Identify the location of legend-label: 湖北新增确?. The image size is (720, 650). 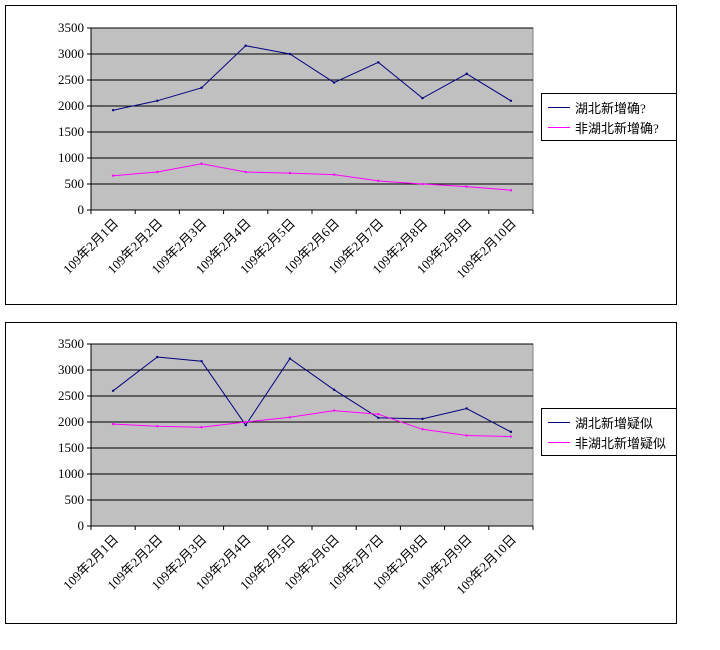
(610, 108).